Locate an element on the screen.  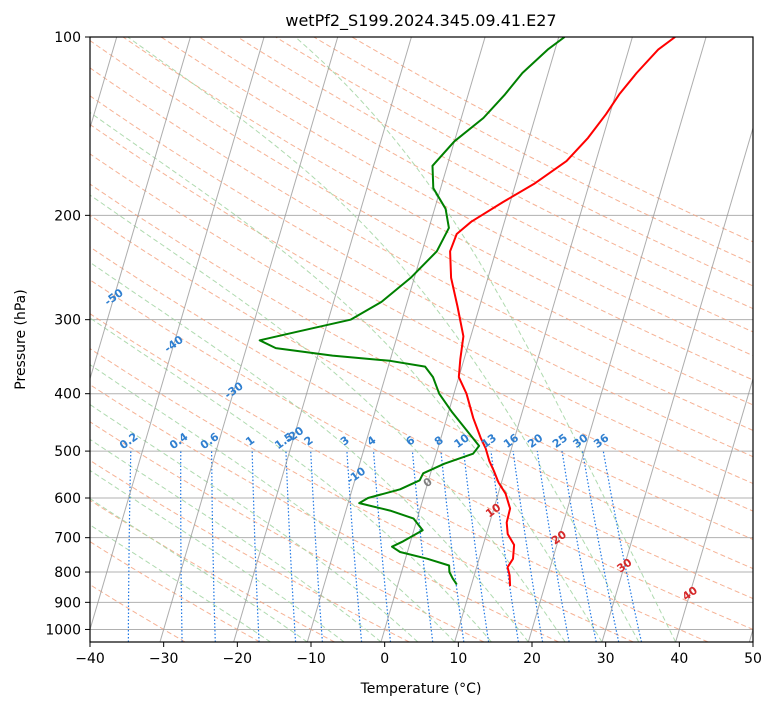
y-tick-label: 600 is located at coordinates (67, 499).